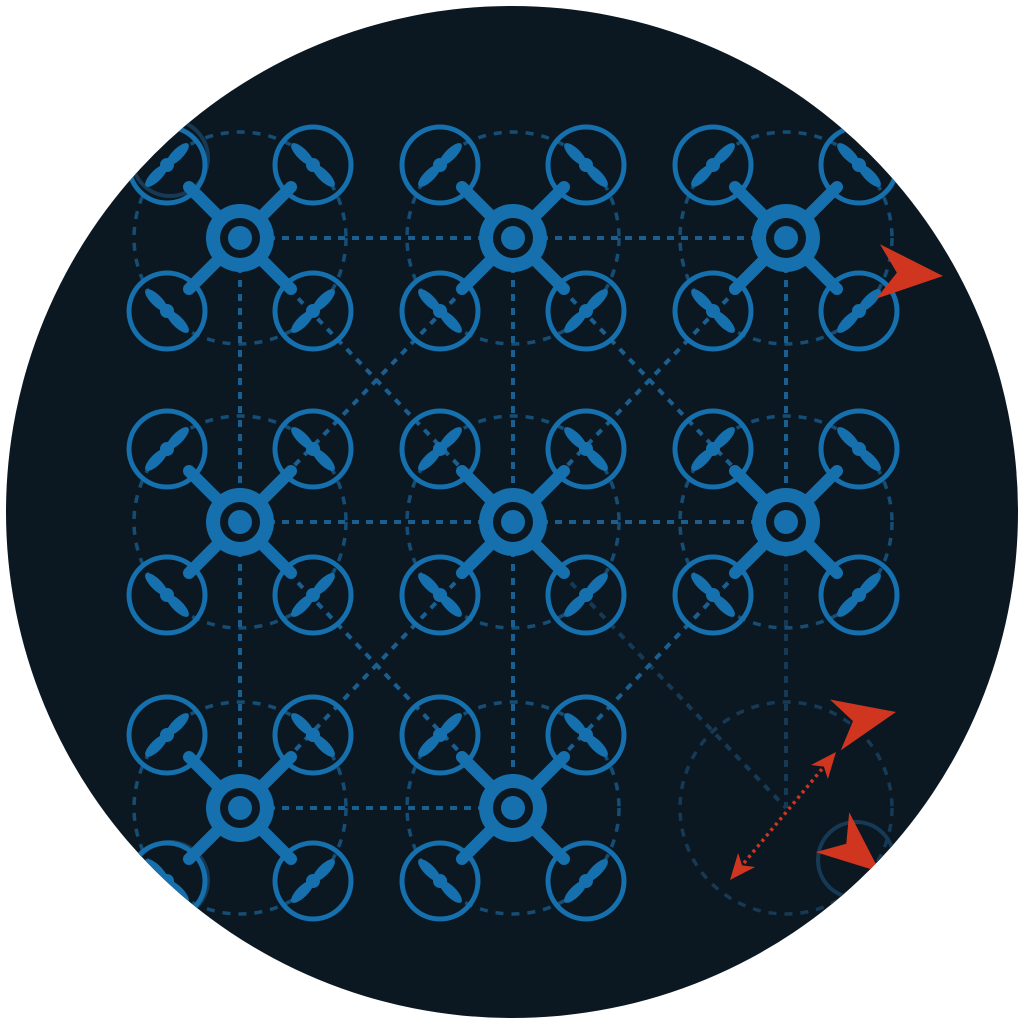  What do you see at coordinates (649, 665) in the screenshot?
I see `mesh-diagonal-link` at bounding box center [649, 665].